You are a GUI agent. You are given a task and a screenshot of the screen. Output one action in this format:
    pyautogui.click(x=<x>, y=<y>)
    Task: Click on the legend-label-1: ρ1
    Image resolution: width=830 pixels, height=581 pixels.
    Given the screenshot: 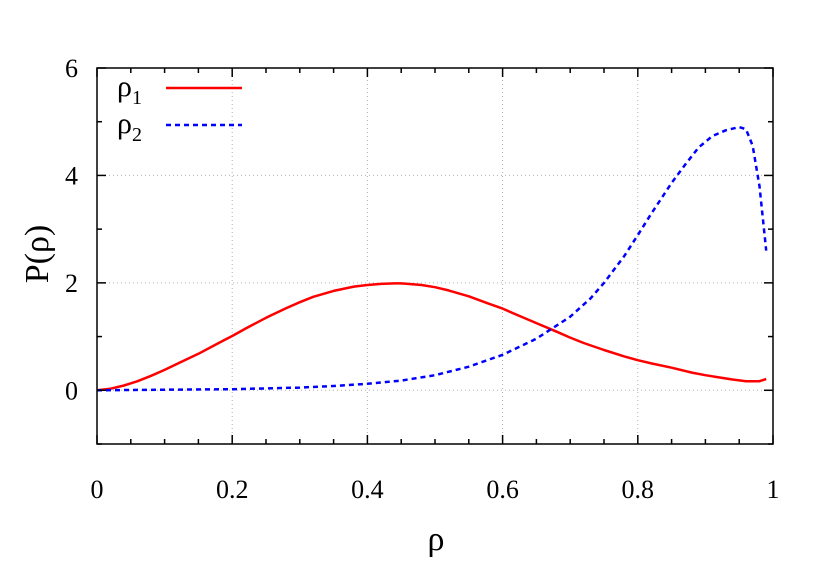 What is the action you would take?
    pyautogui.click(x=129, y=89)
    